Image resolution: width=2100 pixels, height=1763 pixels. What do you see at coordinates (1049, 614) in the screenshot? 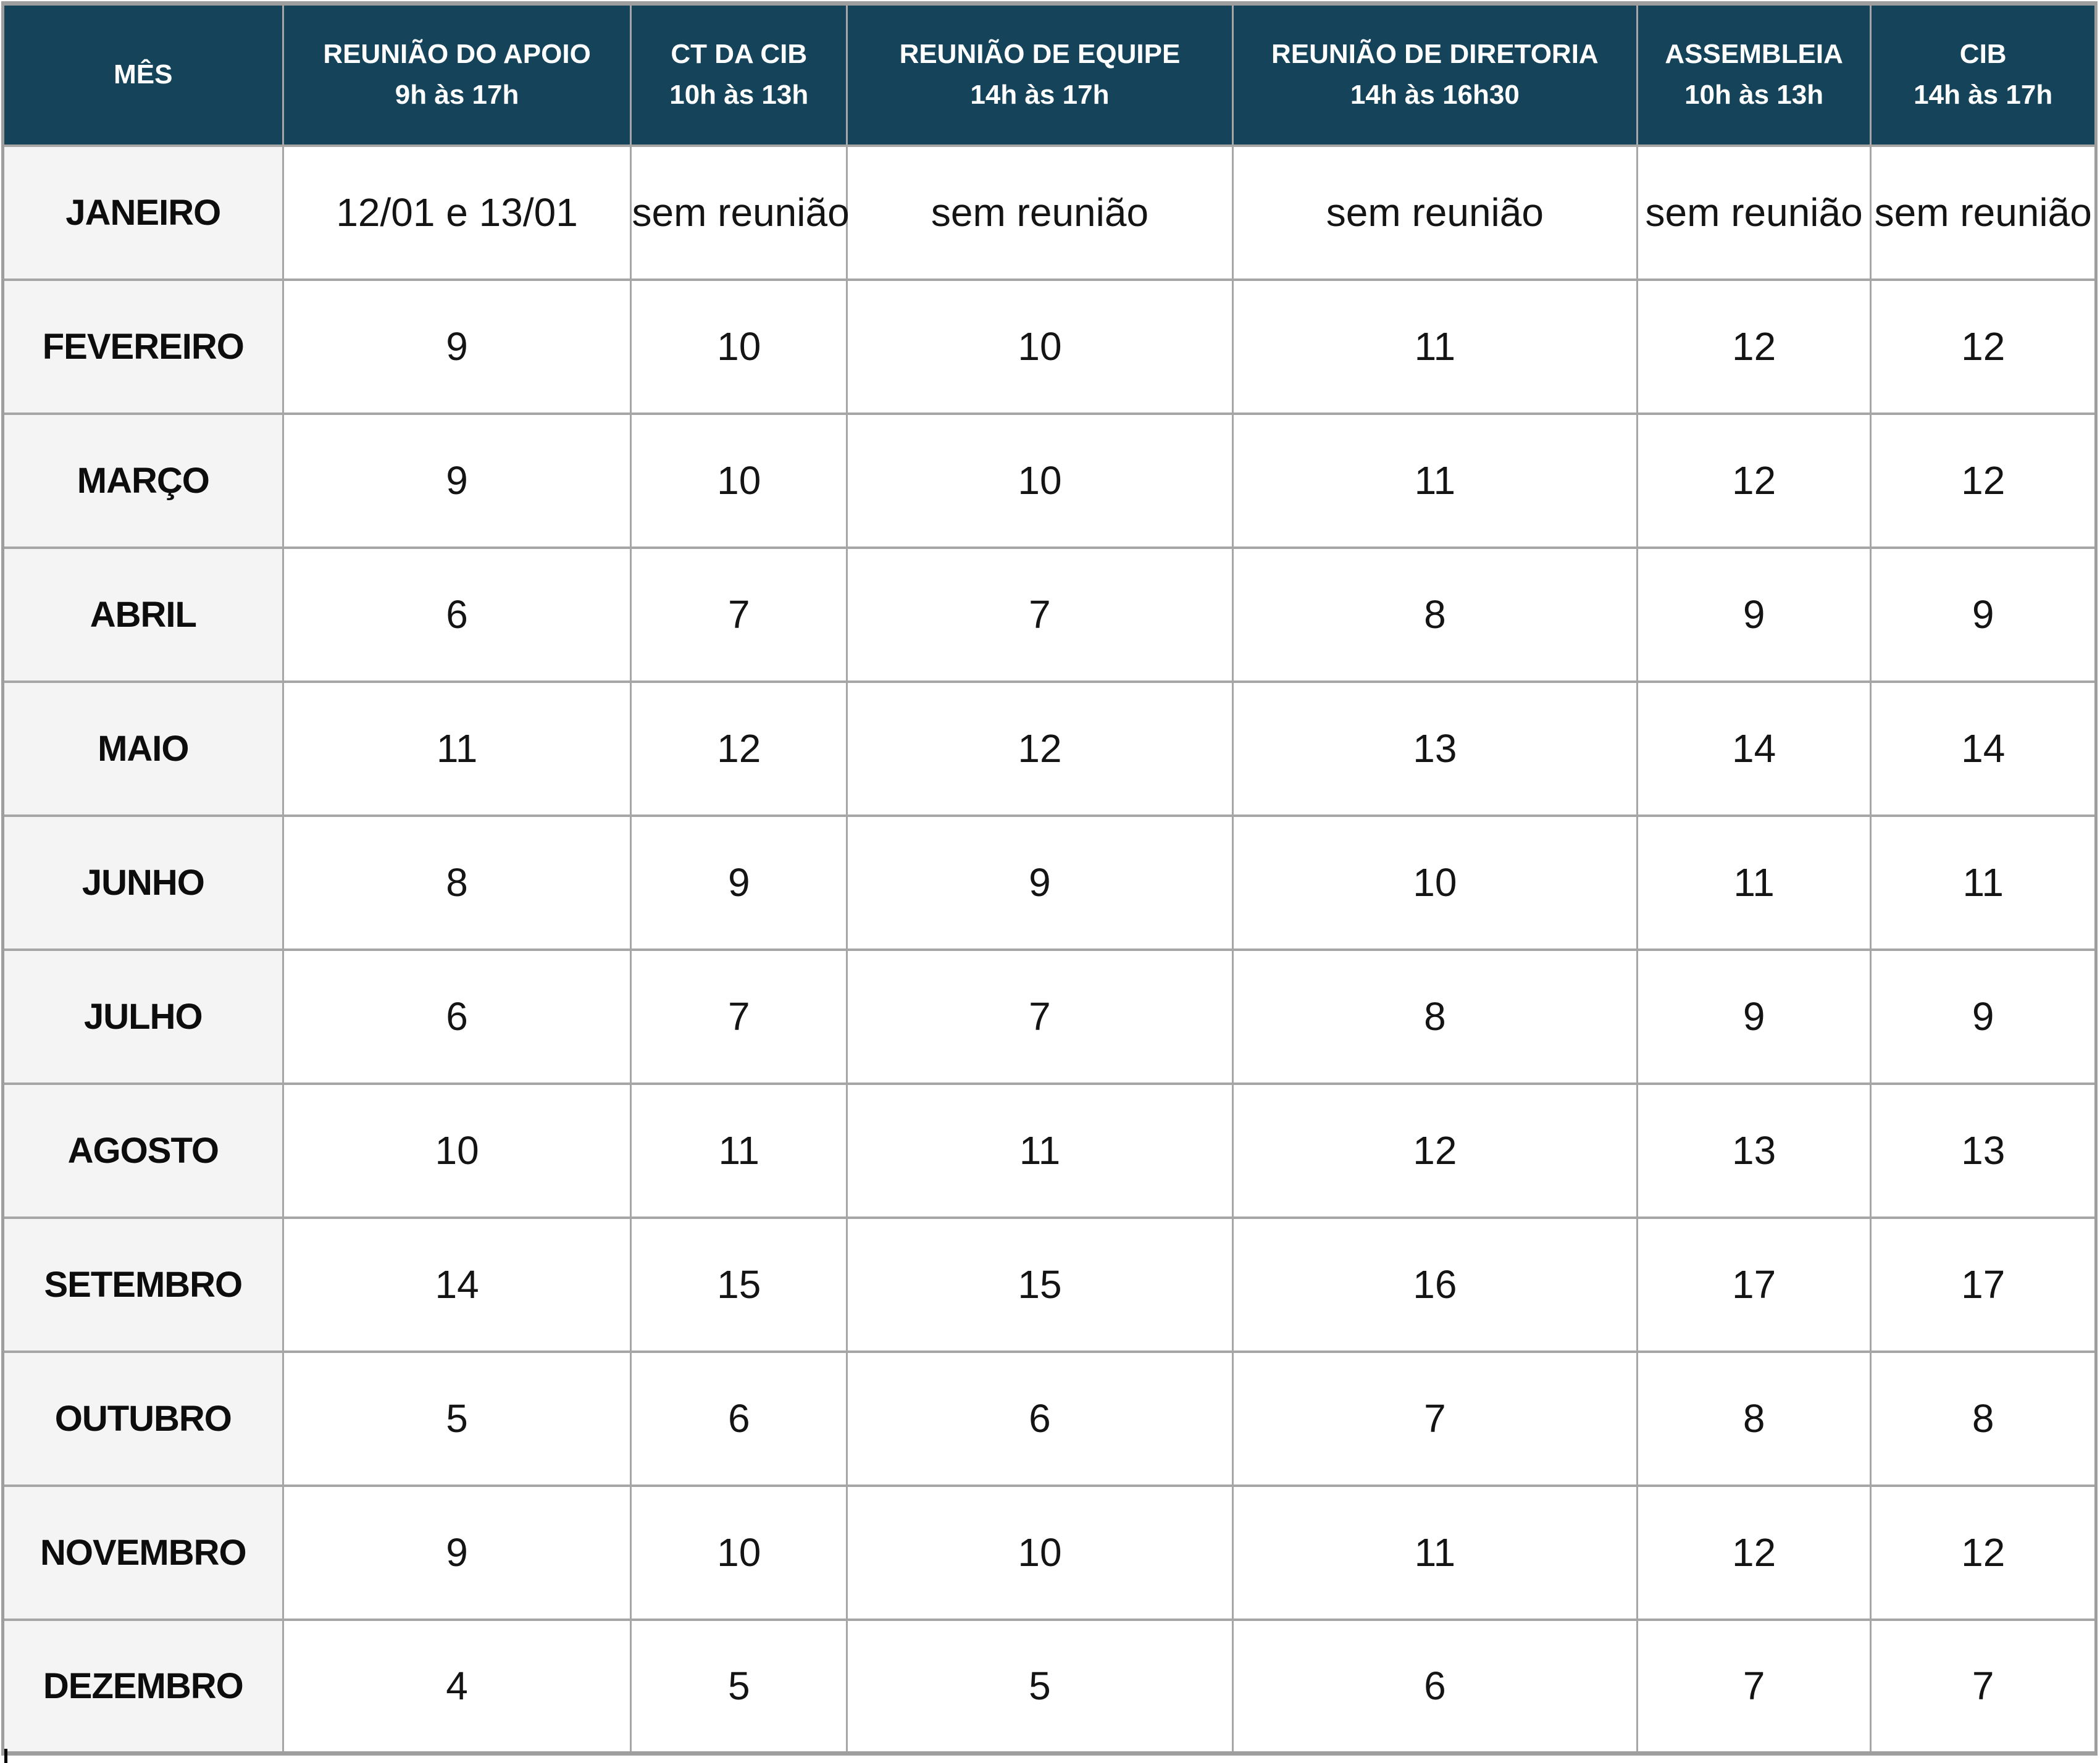
I see `table-row-abril: ABRIL 6 7 7 8 9 9` at bounding box center [1049, 614].